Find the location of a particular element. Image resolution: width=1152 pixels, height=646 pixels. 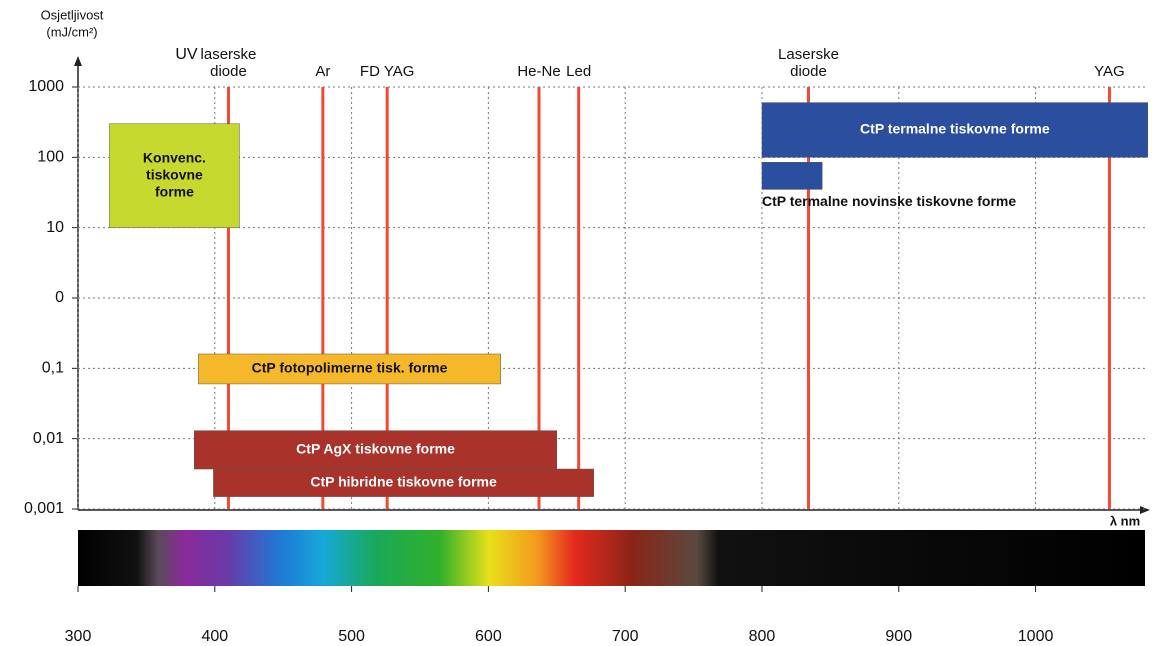

laser-label: Laserske is located at coordinates (808, 54).